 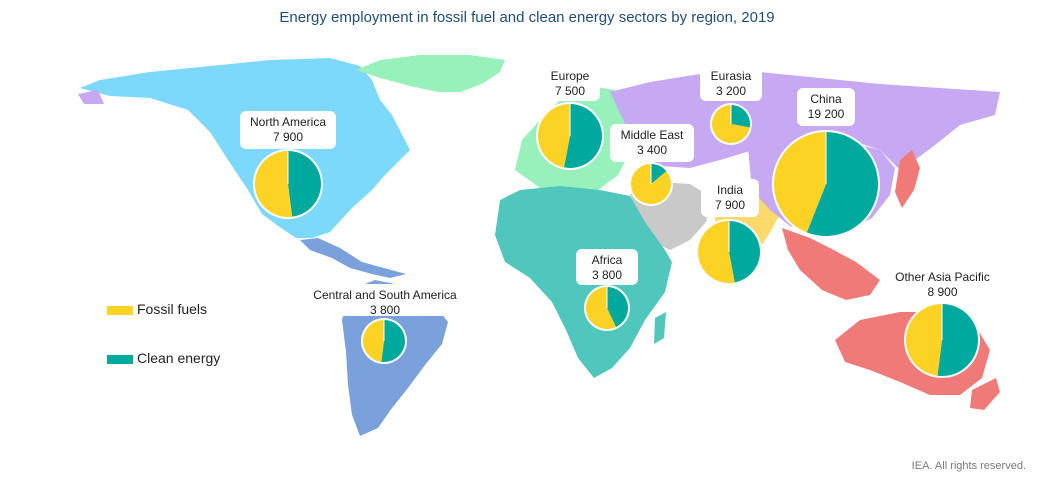 I want to click on region-value-central-and-south-america: 3 800, so click(x=385, y=310).